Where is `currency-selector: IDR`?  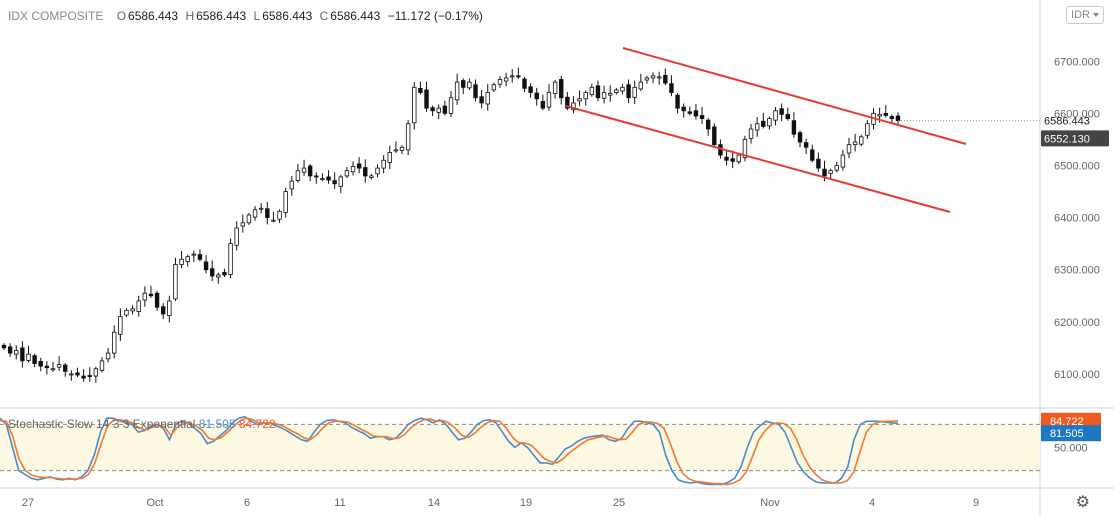 currency-selector: IDR is located at coordinates (1085, 15).